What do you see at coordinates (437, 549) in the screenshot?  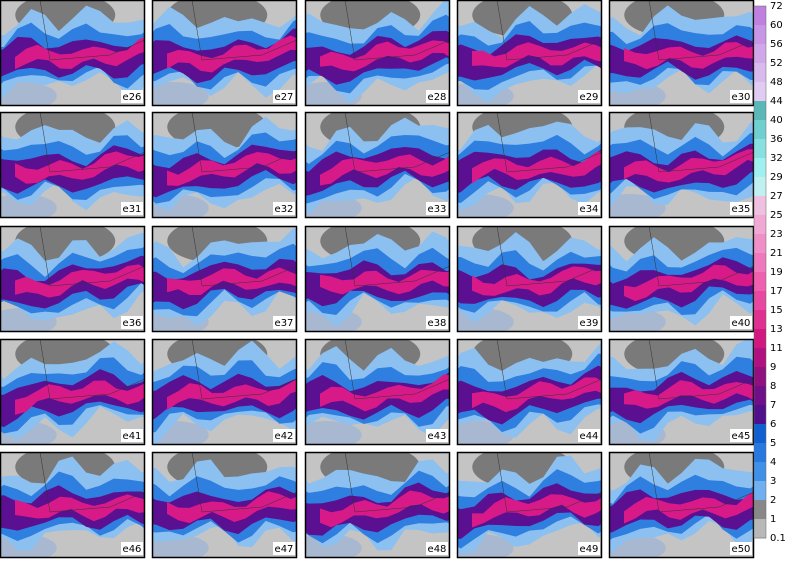 I see `panel-label: e48` at bounding box center [437, 549].